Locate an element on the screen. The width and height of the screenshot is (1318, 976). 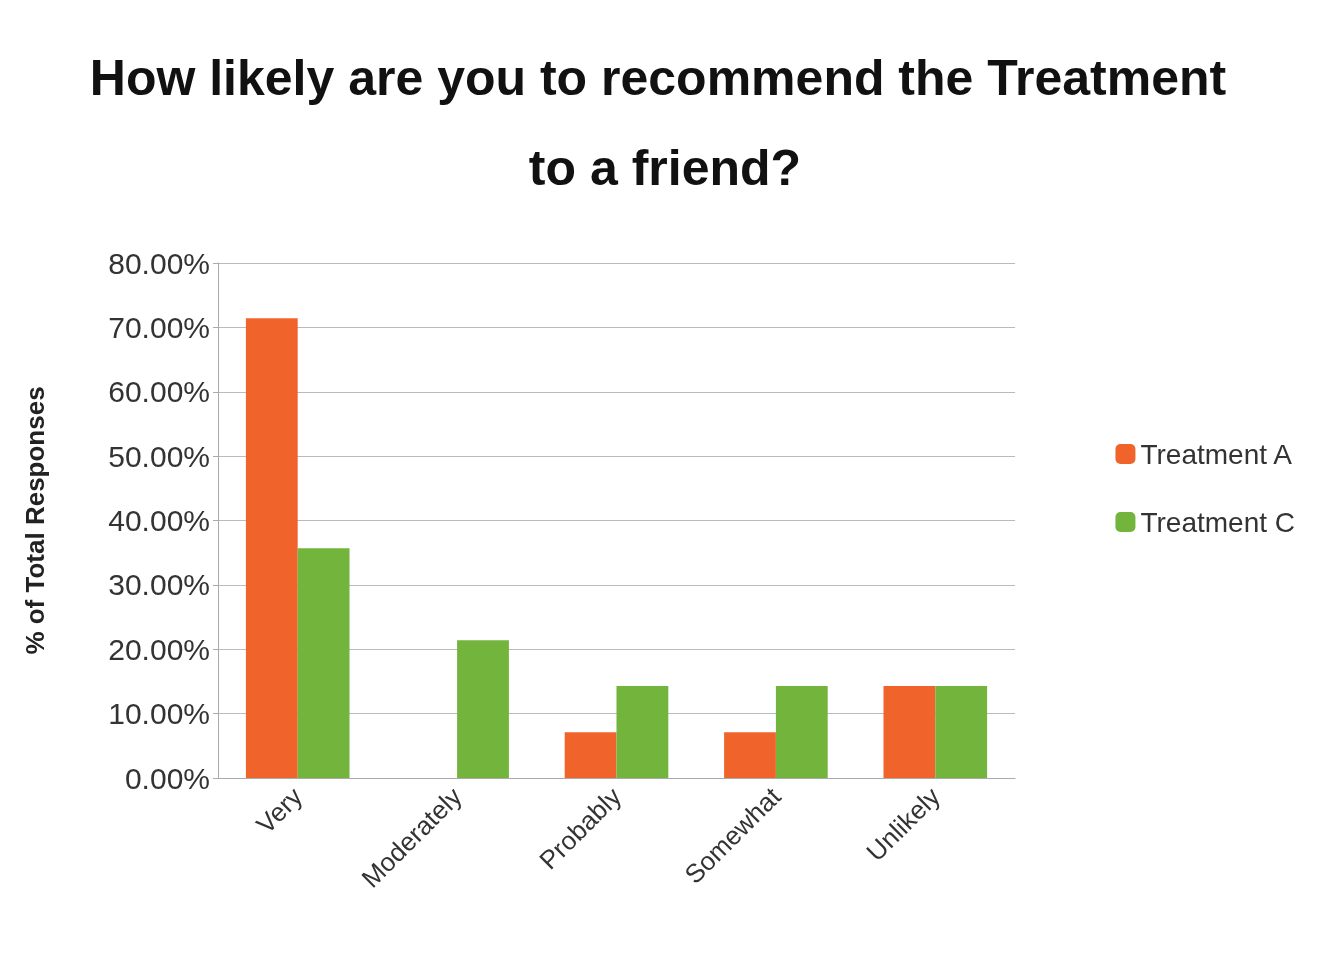
y-tick-label: 20.00% is located at coordinates (159, 649).